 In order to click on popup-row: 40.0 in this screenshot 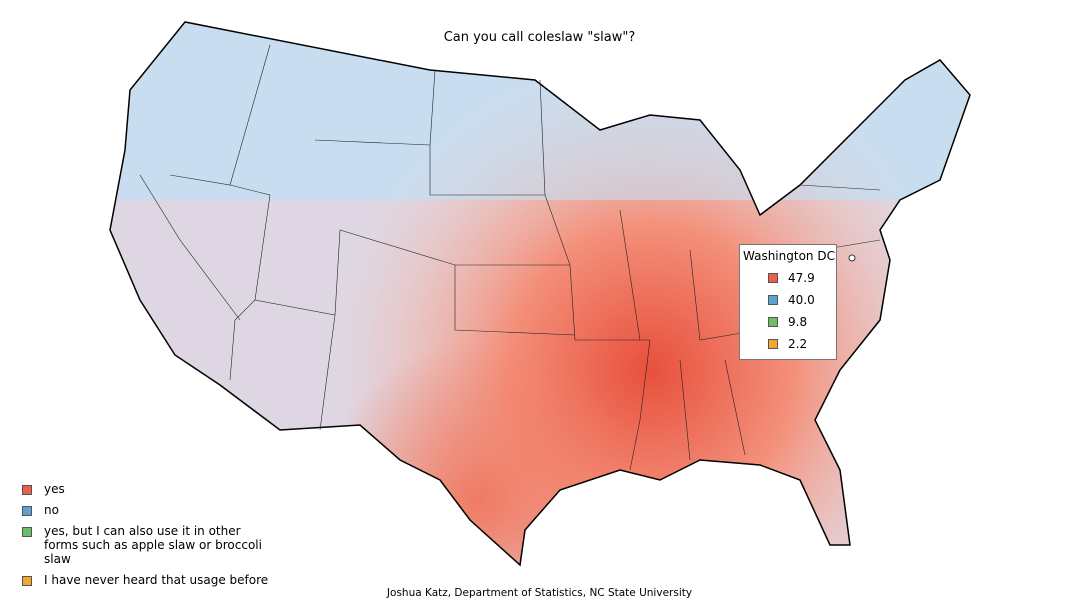, I will do `click(802, 300)`.